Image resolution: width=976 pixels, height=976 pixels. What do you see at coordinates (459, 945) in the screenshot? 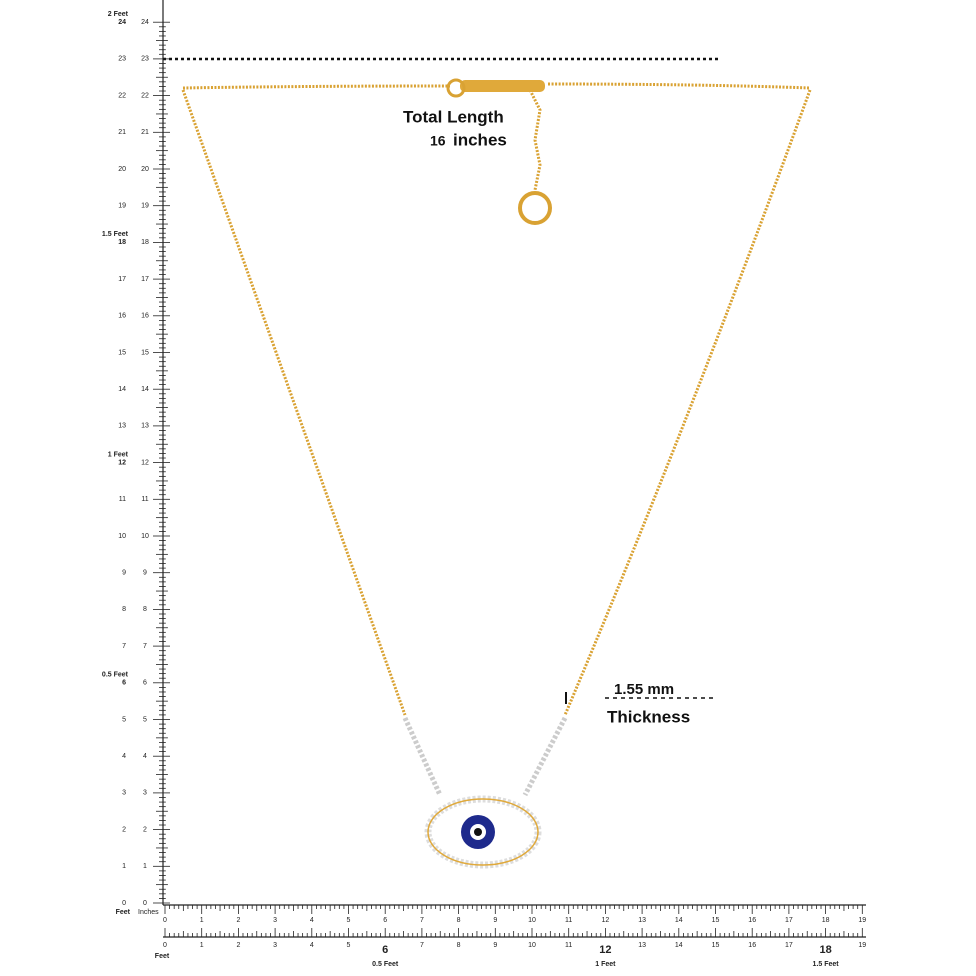
I see `scale-label: 8` at bounding box center [459, 945].